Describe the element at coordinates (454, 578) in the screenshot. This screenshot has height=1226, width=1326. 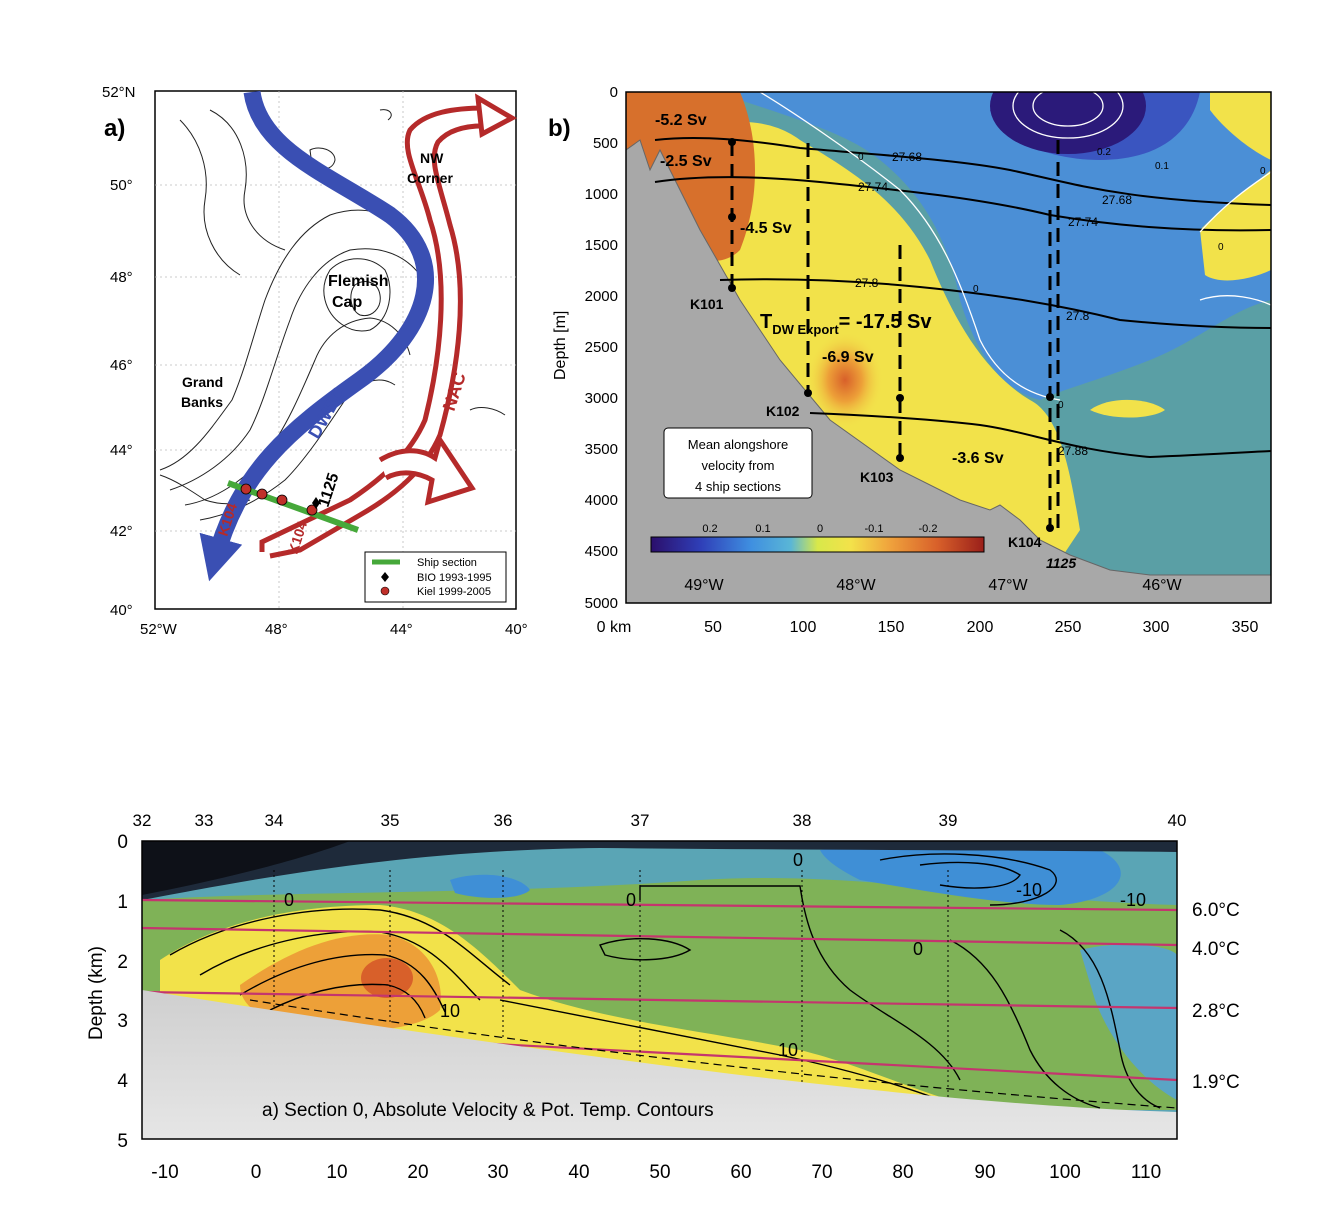
I see `legend-bio: BIO 1993-1995` at that location.